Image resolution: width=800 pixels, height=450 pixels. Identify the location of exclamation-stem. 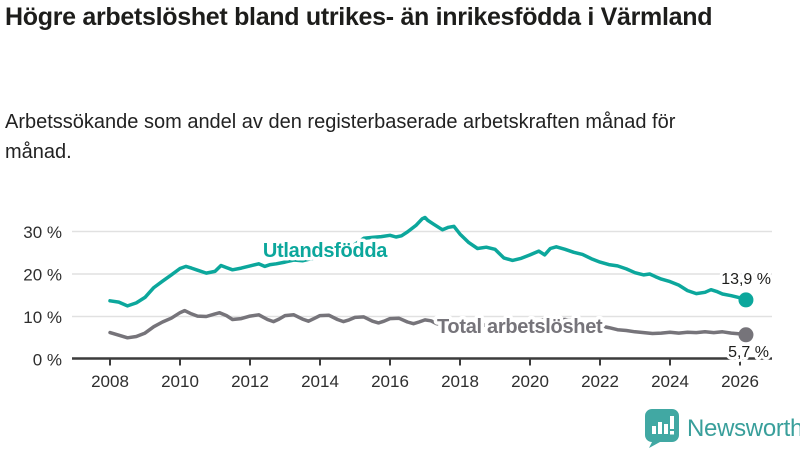
(672, 422).